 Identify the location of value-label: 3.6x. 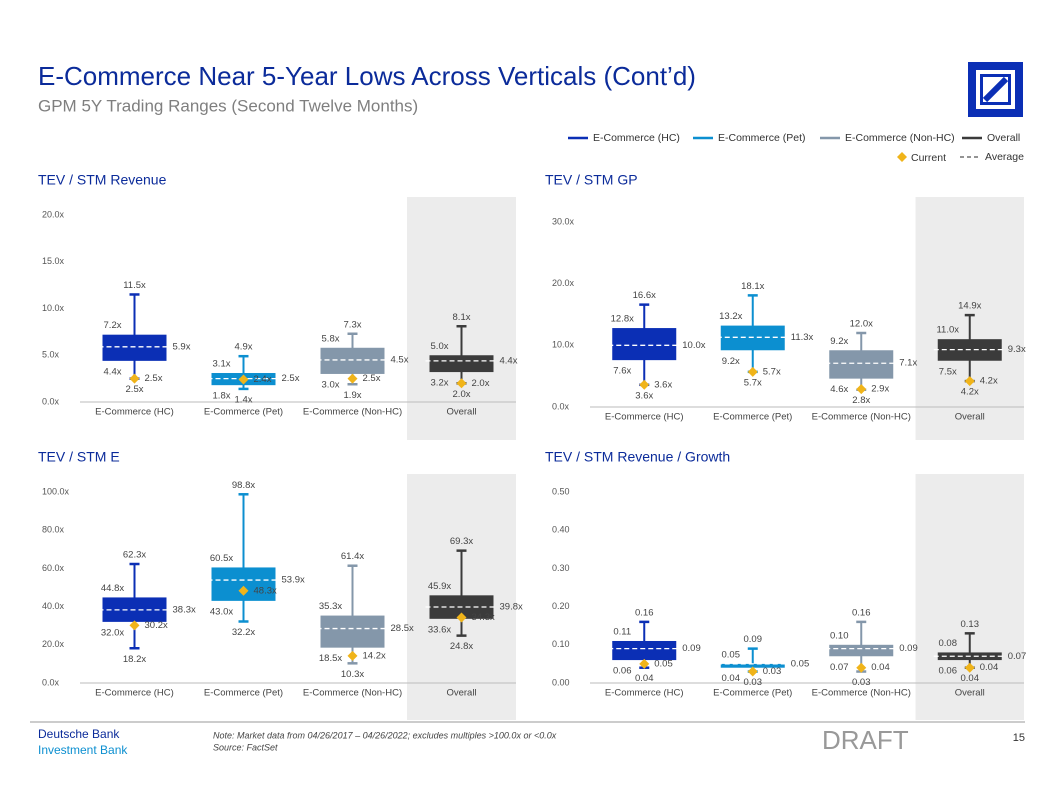
(663, 384).